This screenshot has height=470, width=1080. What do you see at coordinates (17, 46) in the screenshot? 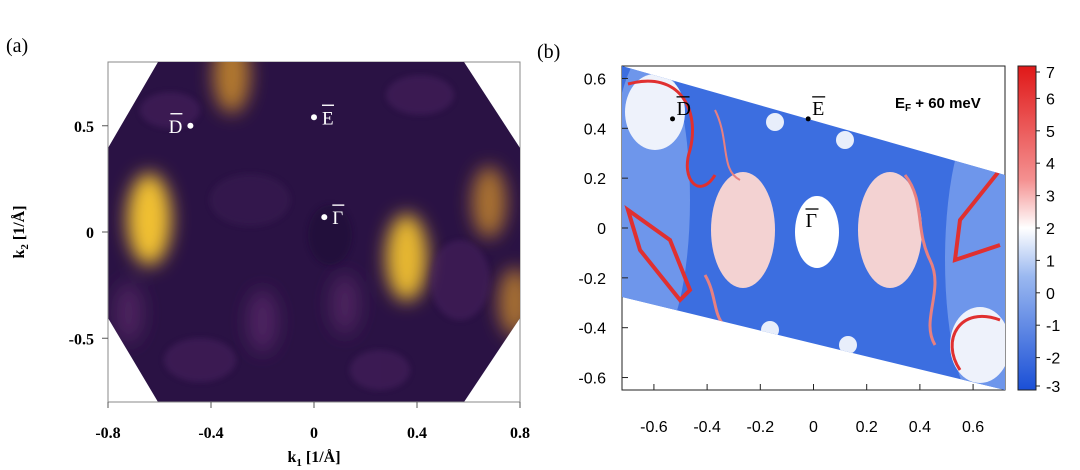
I see `panel-a-label: (a)` at bounding box center [17, 46].